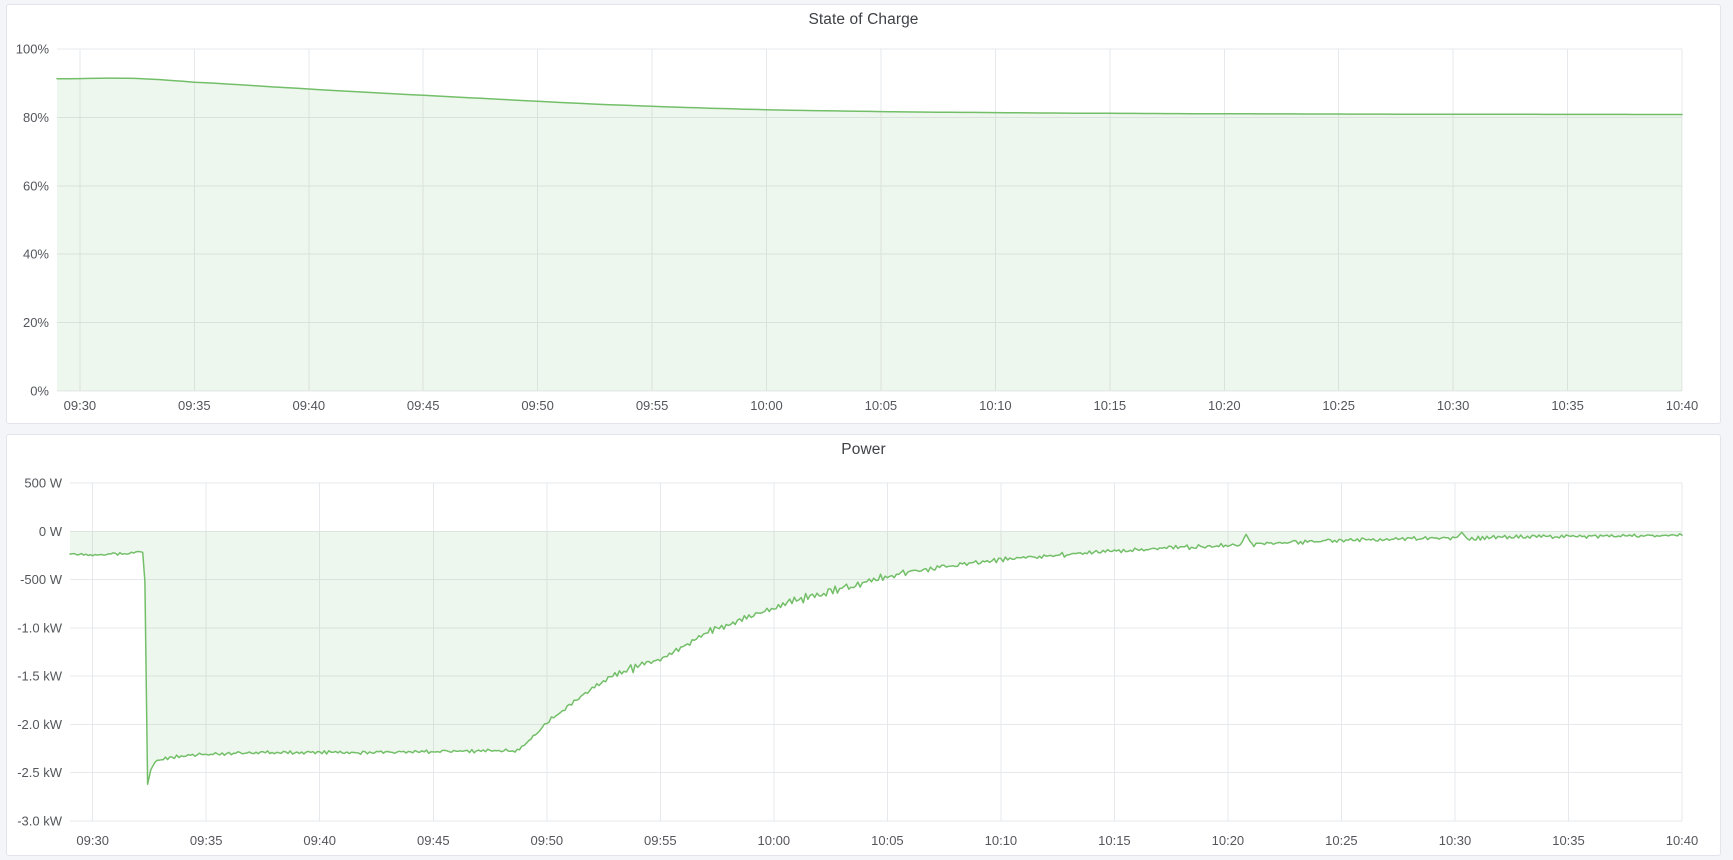 The image size is (1733, 860). I want to click on y-axis-tick-label: -1.0 kW, so click(40, 627).